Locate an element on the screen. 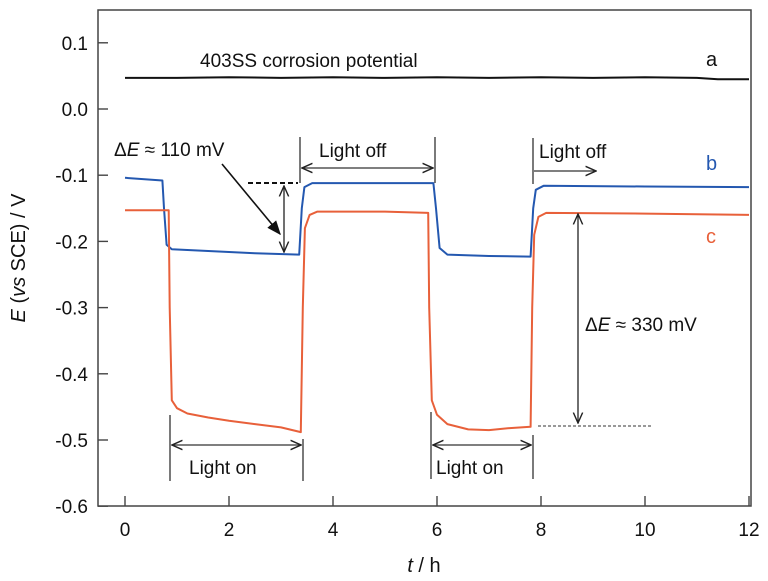 This screenshot has height=581, width=768. series-label-c: c is located at coordinates (711, 237).